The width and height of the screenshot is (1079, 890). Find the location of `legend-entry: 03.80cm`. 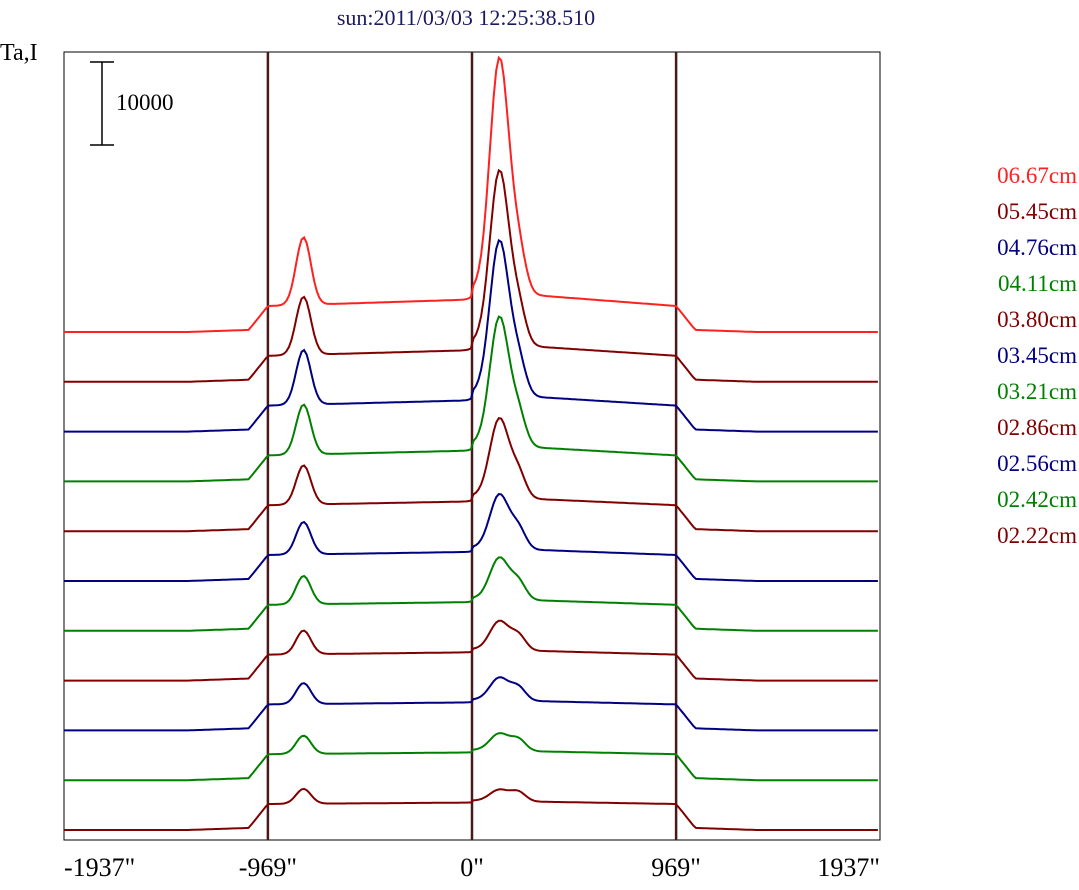

legend-entry: 03.80cm is located at coordinates (1037, 319).